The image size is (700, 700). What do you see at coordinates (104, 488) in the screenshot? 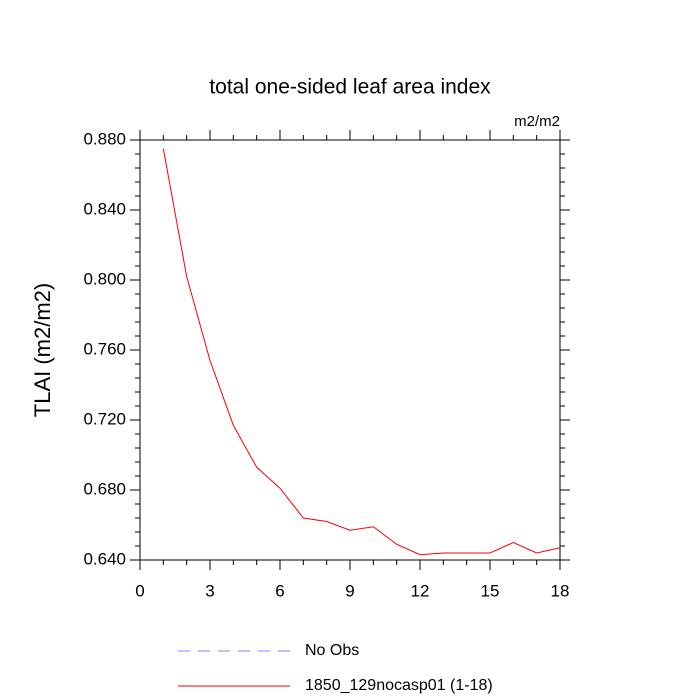
I see `y-tick-label: 0.680` at bounding box center [104, 488].